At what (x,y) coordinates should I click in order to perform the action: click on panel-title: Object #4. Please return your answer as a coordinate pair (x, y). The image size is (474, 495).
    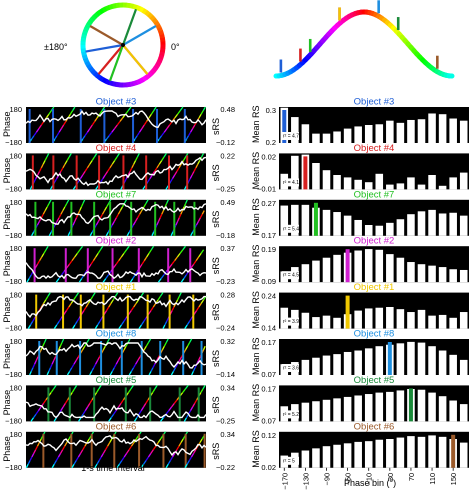
    Looking at the image, I should click on (116, 148).